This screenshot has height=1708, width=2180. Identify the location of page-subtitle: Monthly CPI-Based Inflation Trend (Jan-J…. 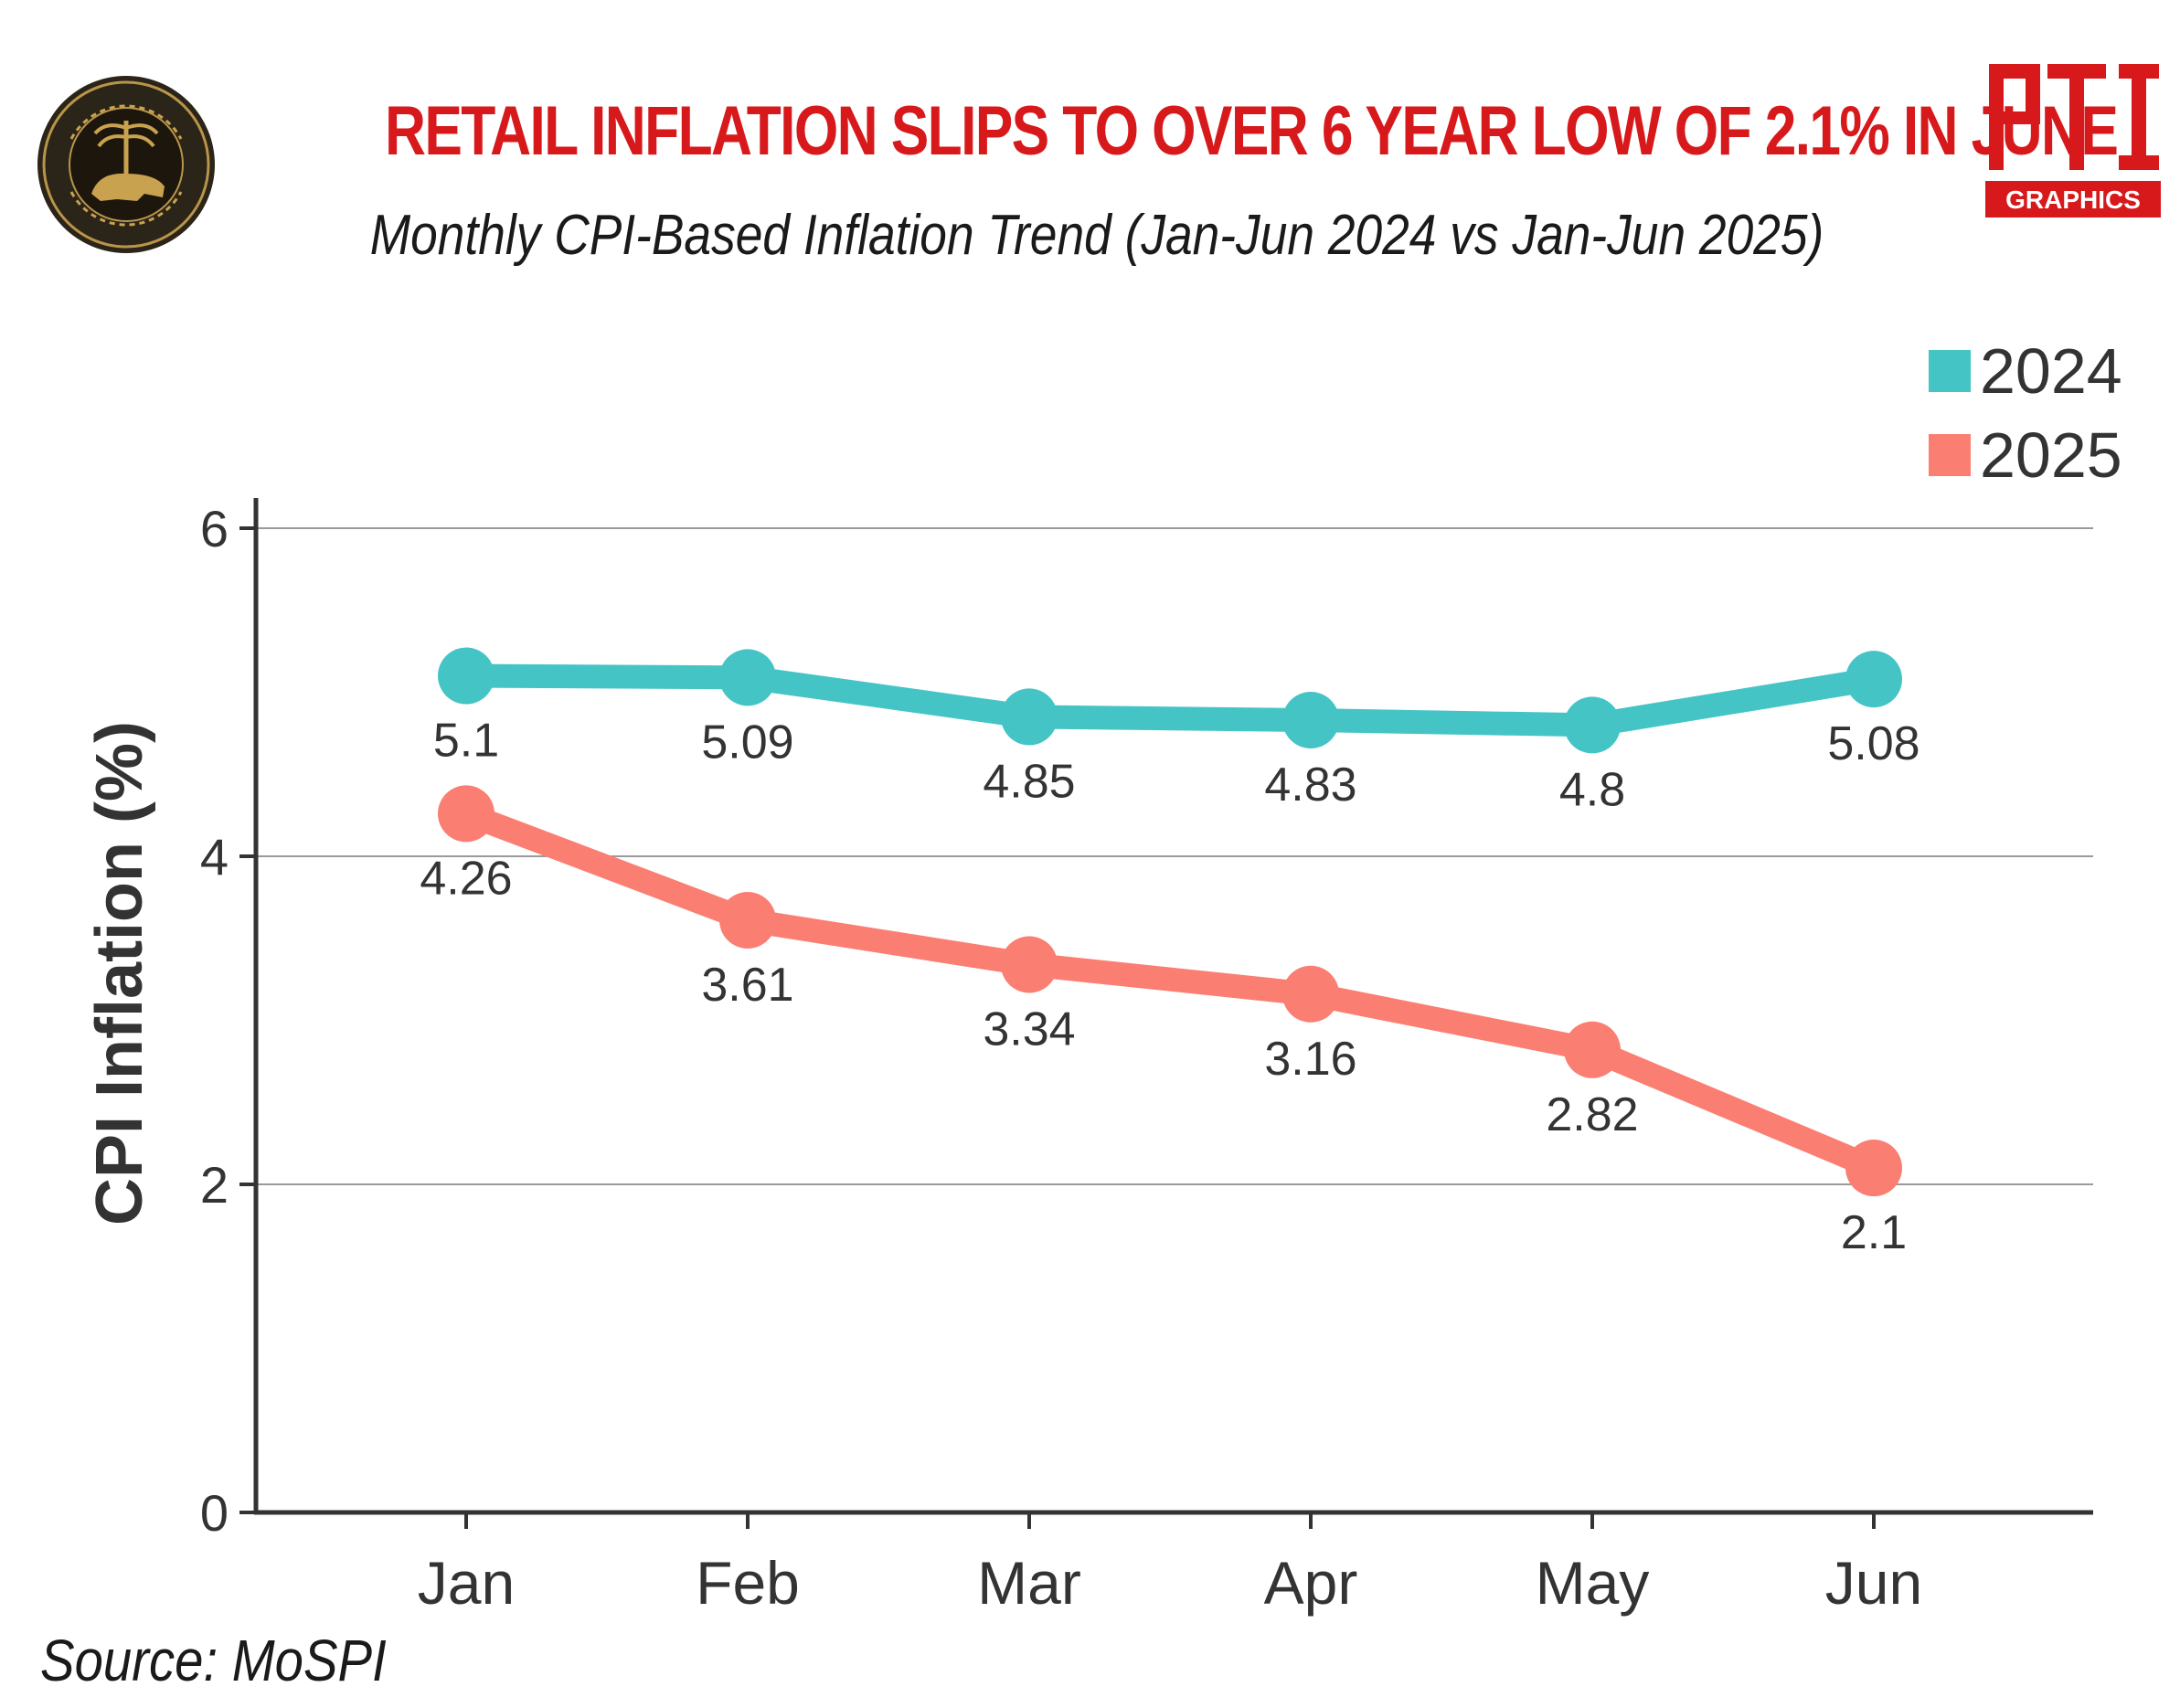
(1096, 235).